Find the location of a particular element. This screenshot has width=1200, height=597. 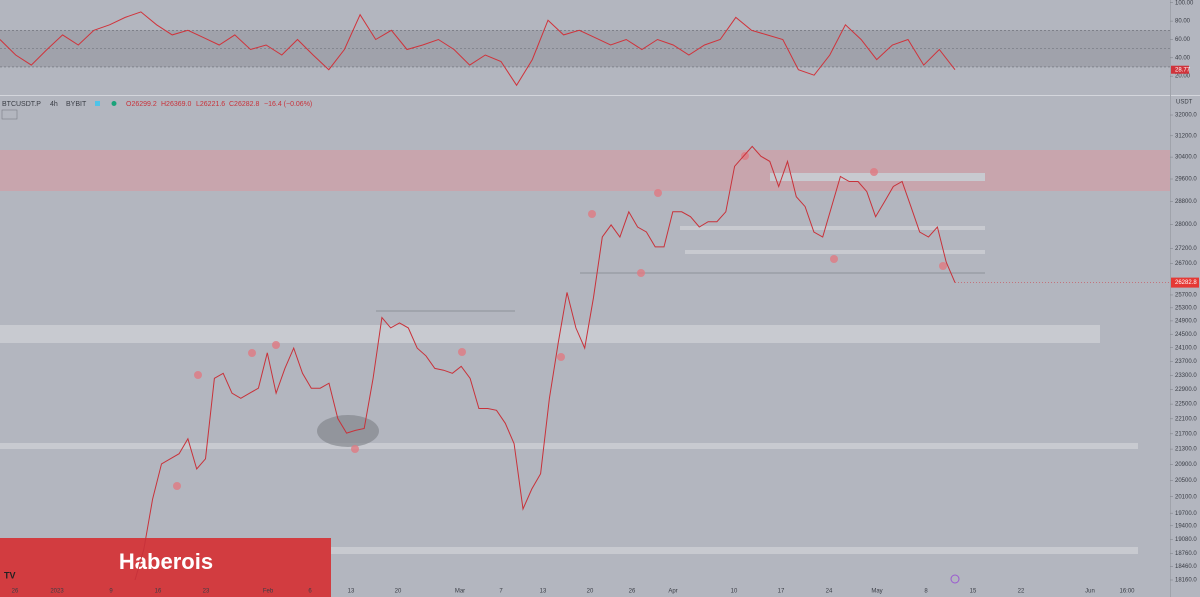

y-tick-label: 32000.0 is located at coordinates (1186, 116).